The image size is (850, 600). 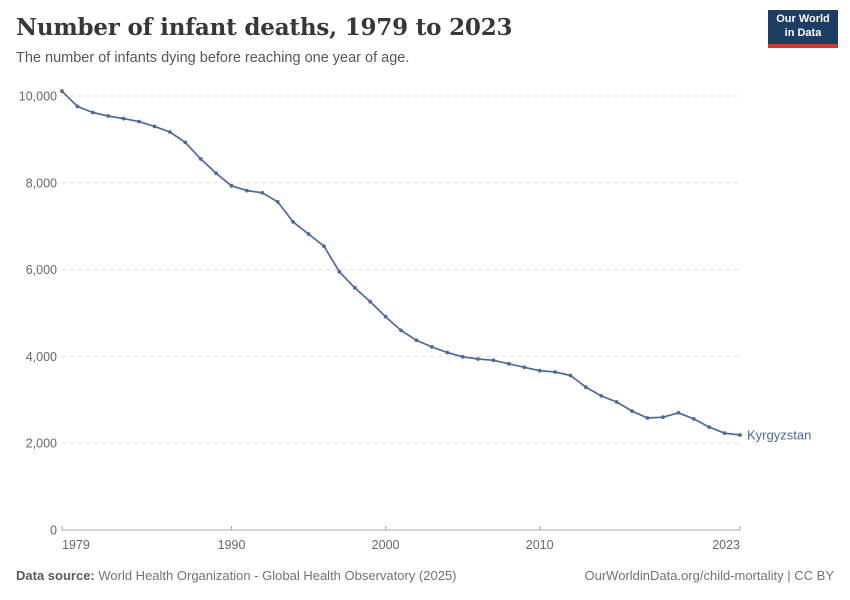 What do you see at coordinates (41, 444) in the screenshot?
I see `y-tick-label: 2,000` at bounding box center [41, 444].